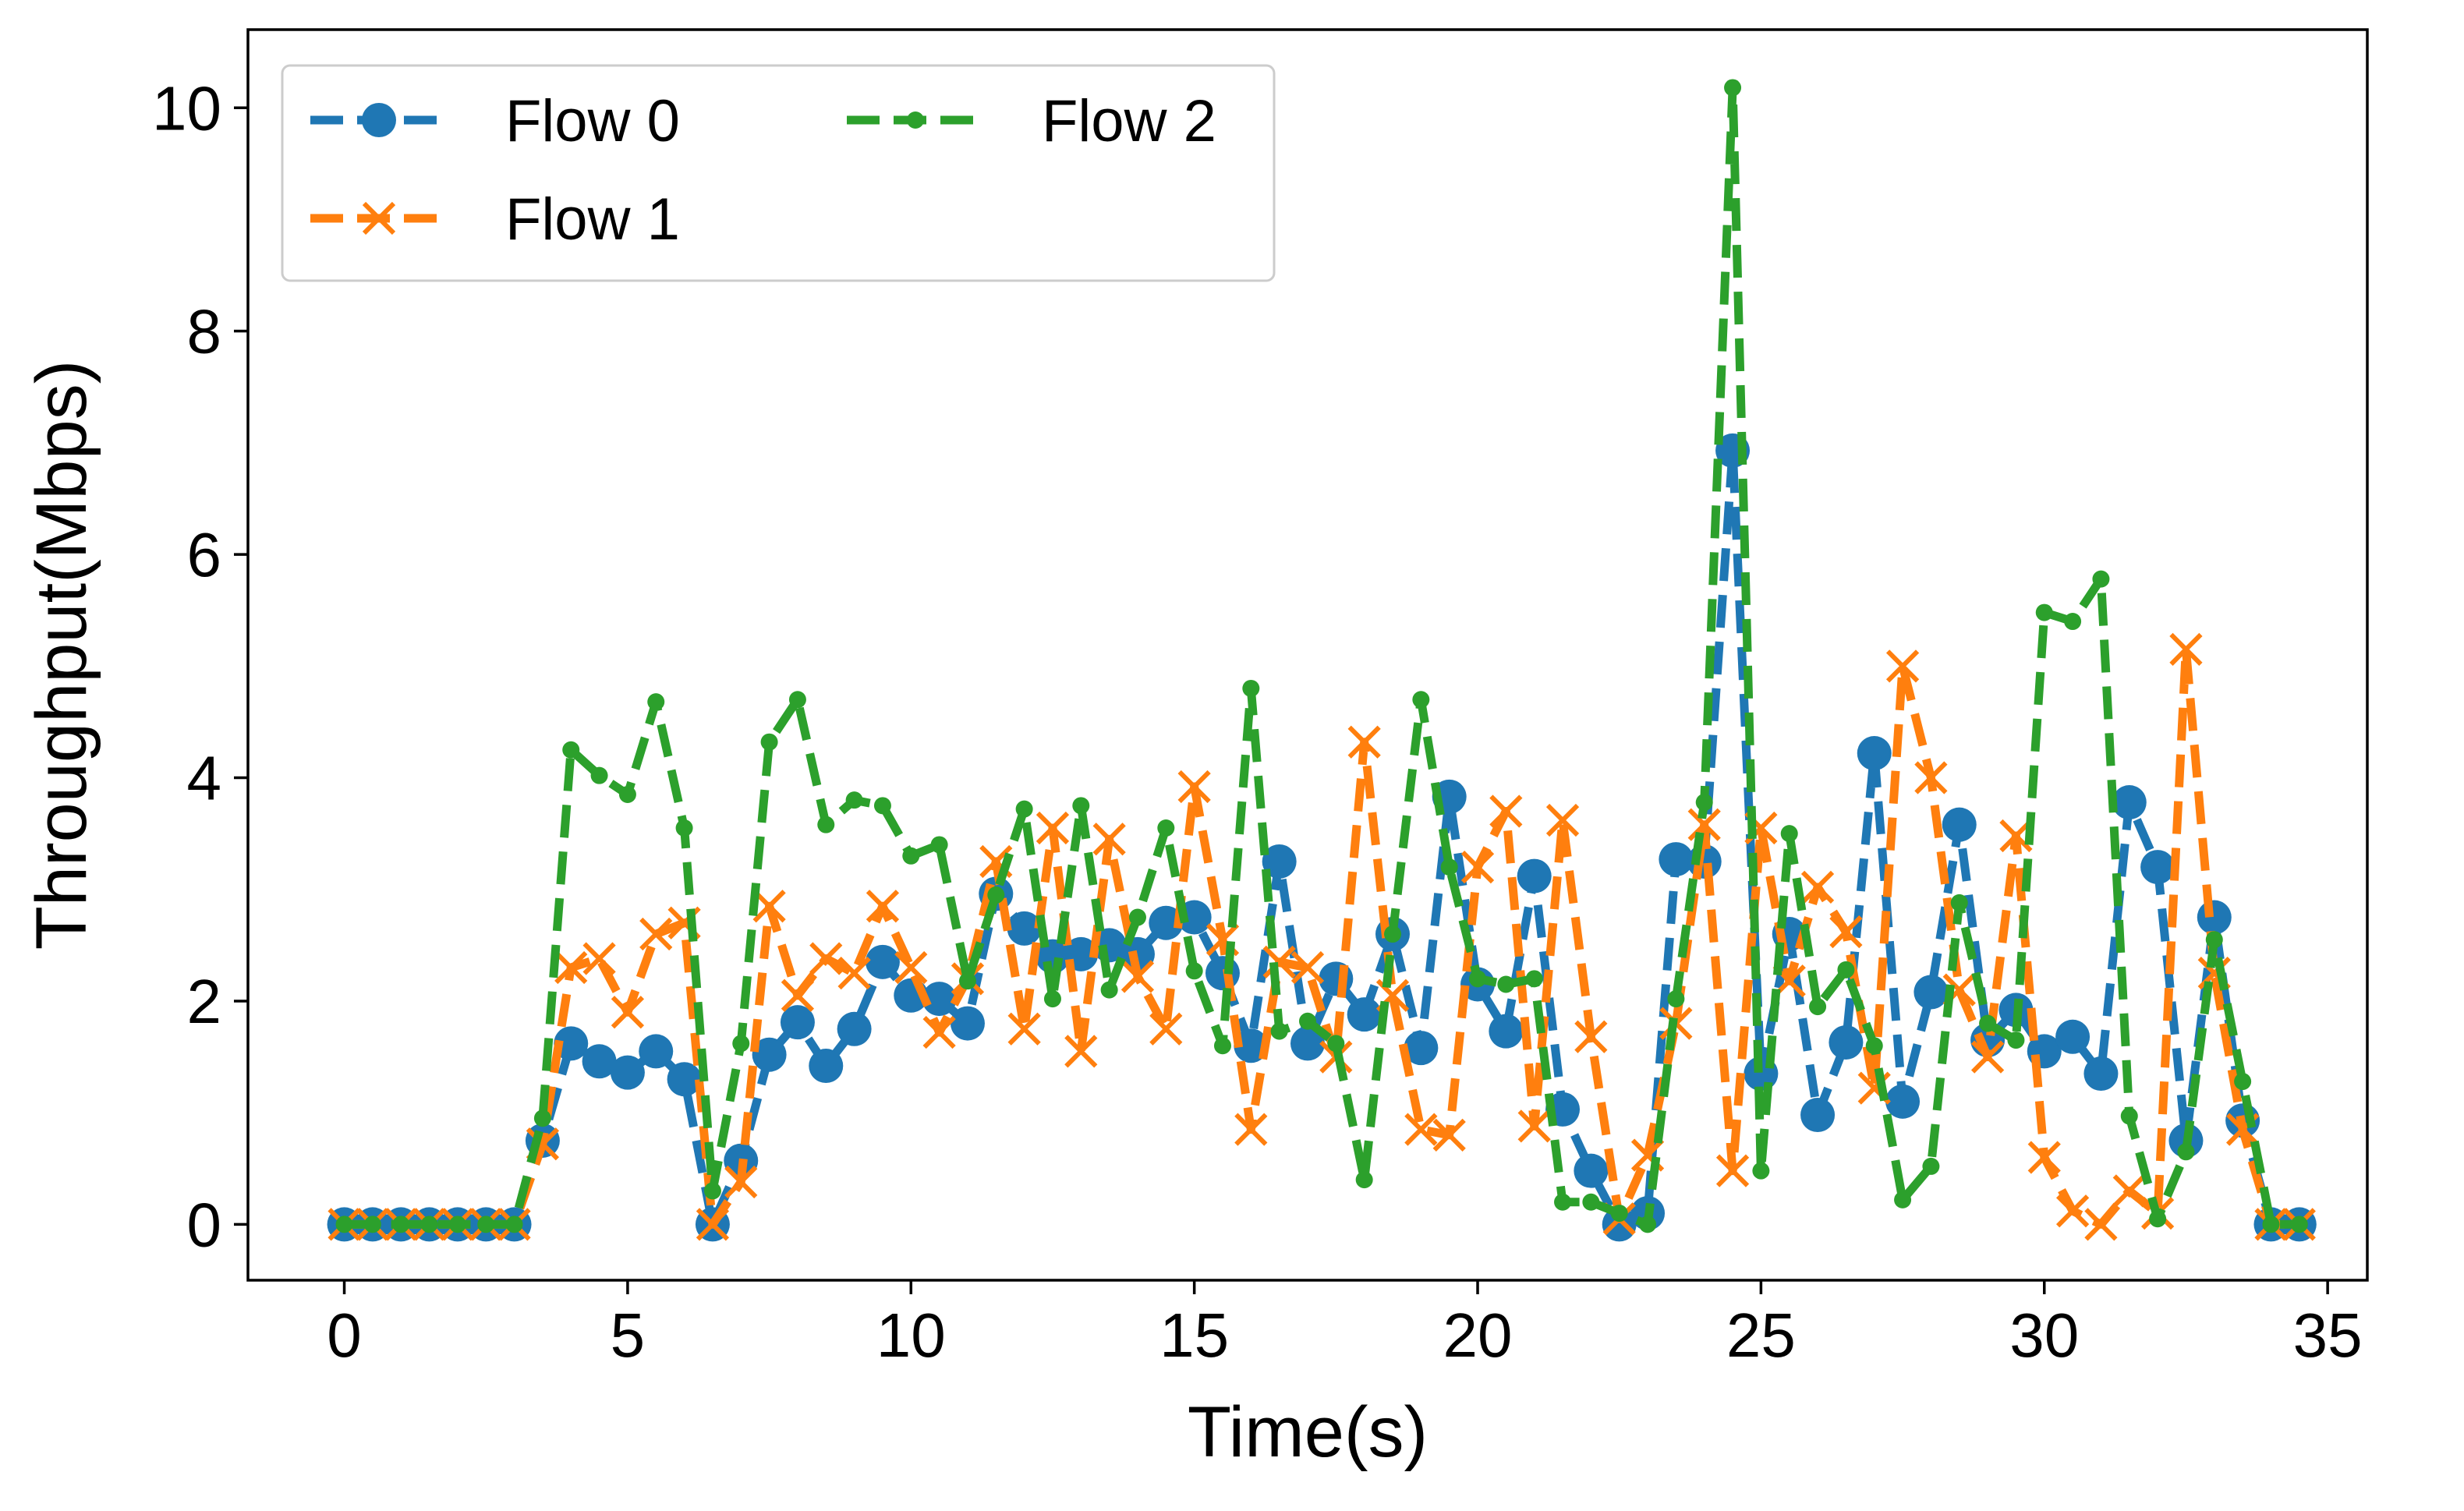 The height and width of the screenshot is (1511, 2464). What do you see at coordinates (205, 778) in the screenshot?
I see `y-tick-label: 4` at bounding box center [205, 778].